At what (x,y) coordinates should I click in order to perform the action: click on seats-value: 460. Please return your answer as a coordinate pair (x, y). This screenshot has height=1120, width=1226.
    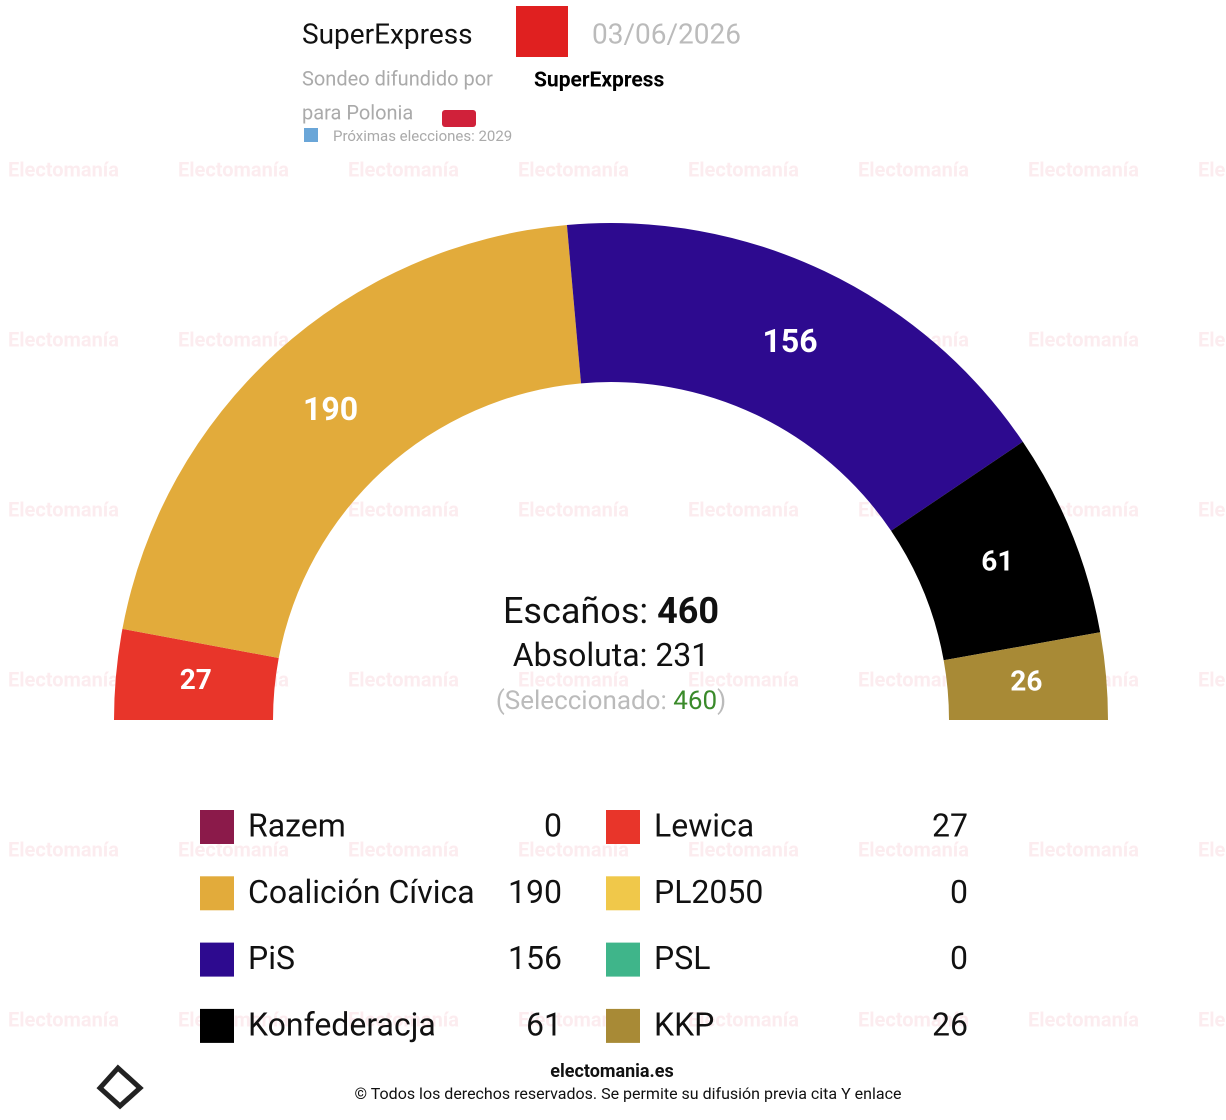
    Looking at the image, I should click on (688, 611).